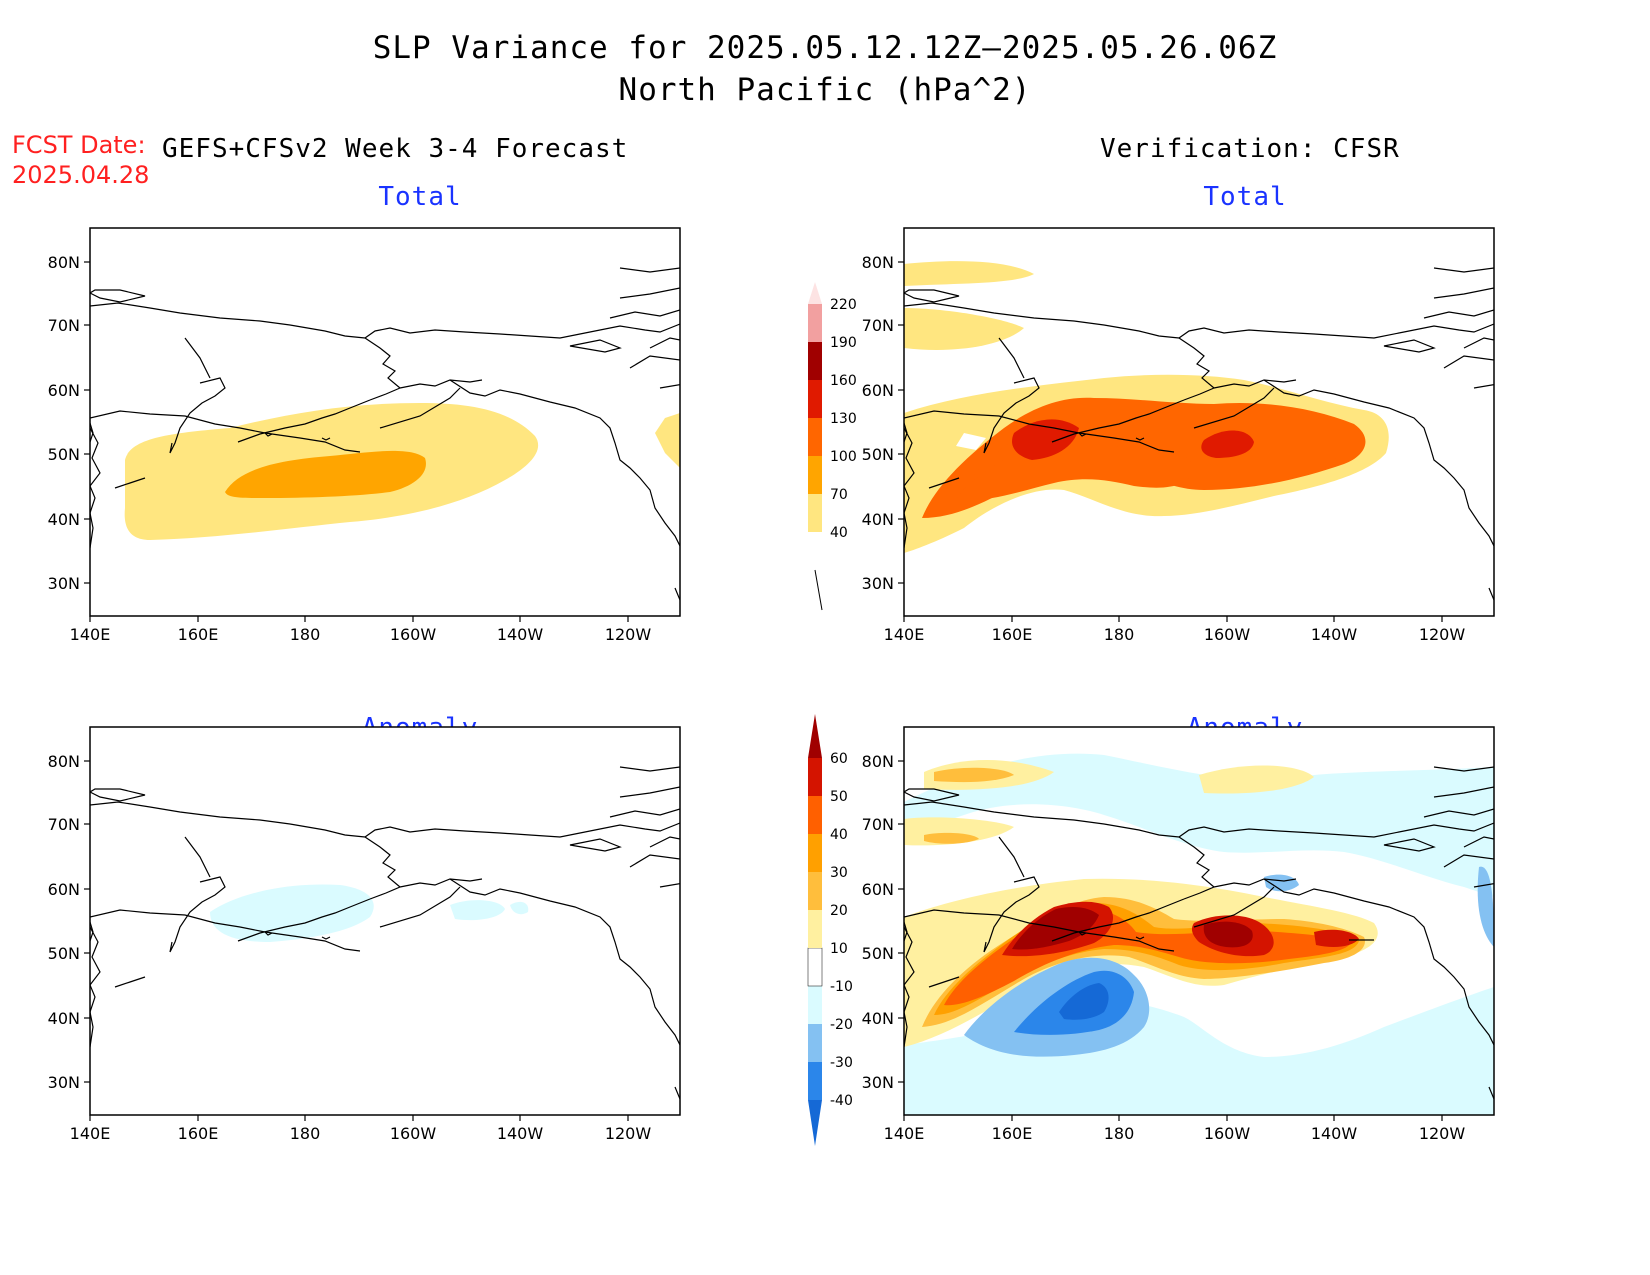 The image size is (1650, 1275). What do you see at coordinates (830, 930) in the screenshot?
I see `colorbar-anomaly: -40 -30 -20 -10 10 20 30 40 50 60` at bounding box center [830, 930].